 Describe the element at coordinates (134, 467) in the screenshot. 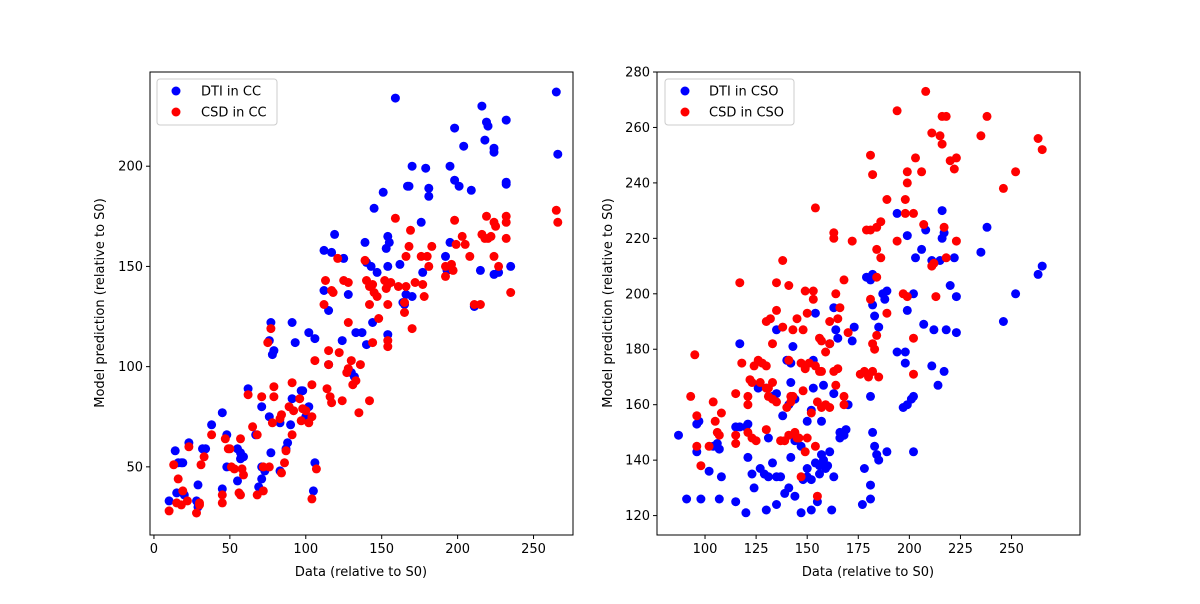

I see `y-tick-label: 50` at that location.